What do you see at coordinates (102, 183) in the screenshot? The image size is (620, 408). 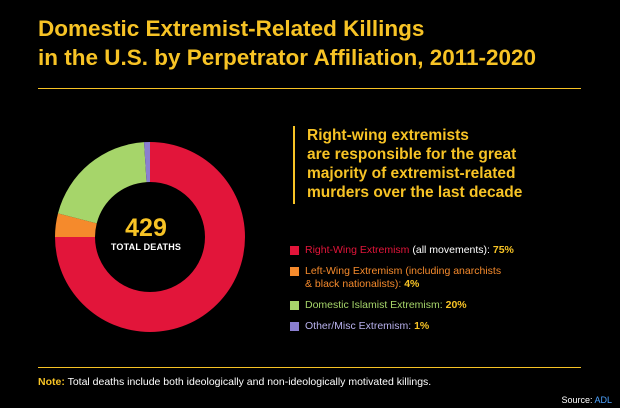 I see `donut-slice-islamist` at bounding box center [102, 183].